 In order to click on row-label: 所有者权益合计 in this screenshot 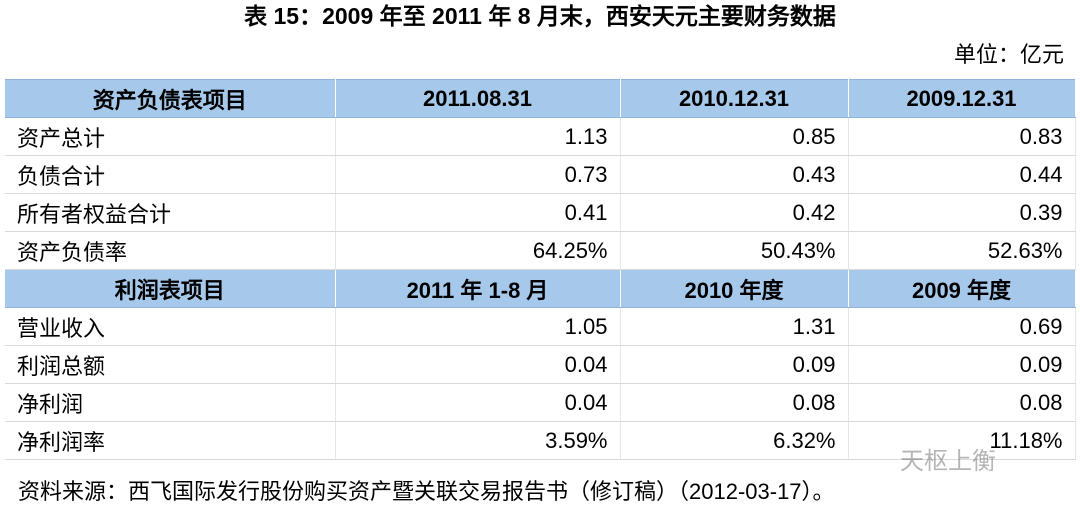, I will do `click(170, 212)`.